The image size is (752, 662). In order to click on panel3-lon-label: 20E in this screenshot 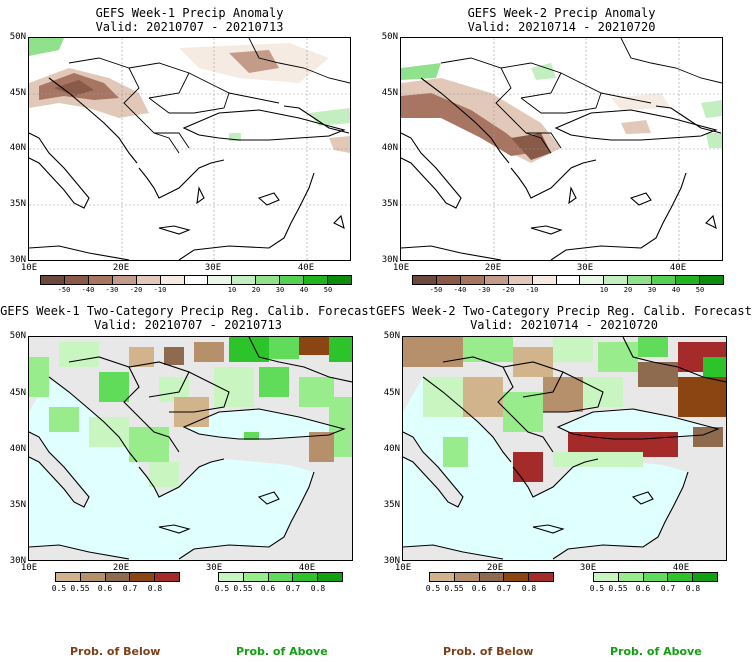, I will do `click(121, 568)`.